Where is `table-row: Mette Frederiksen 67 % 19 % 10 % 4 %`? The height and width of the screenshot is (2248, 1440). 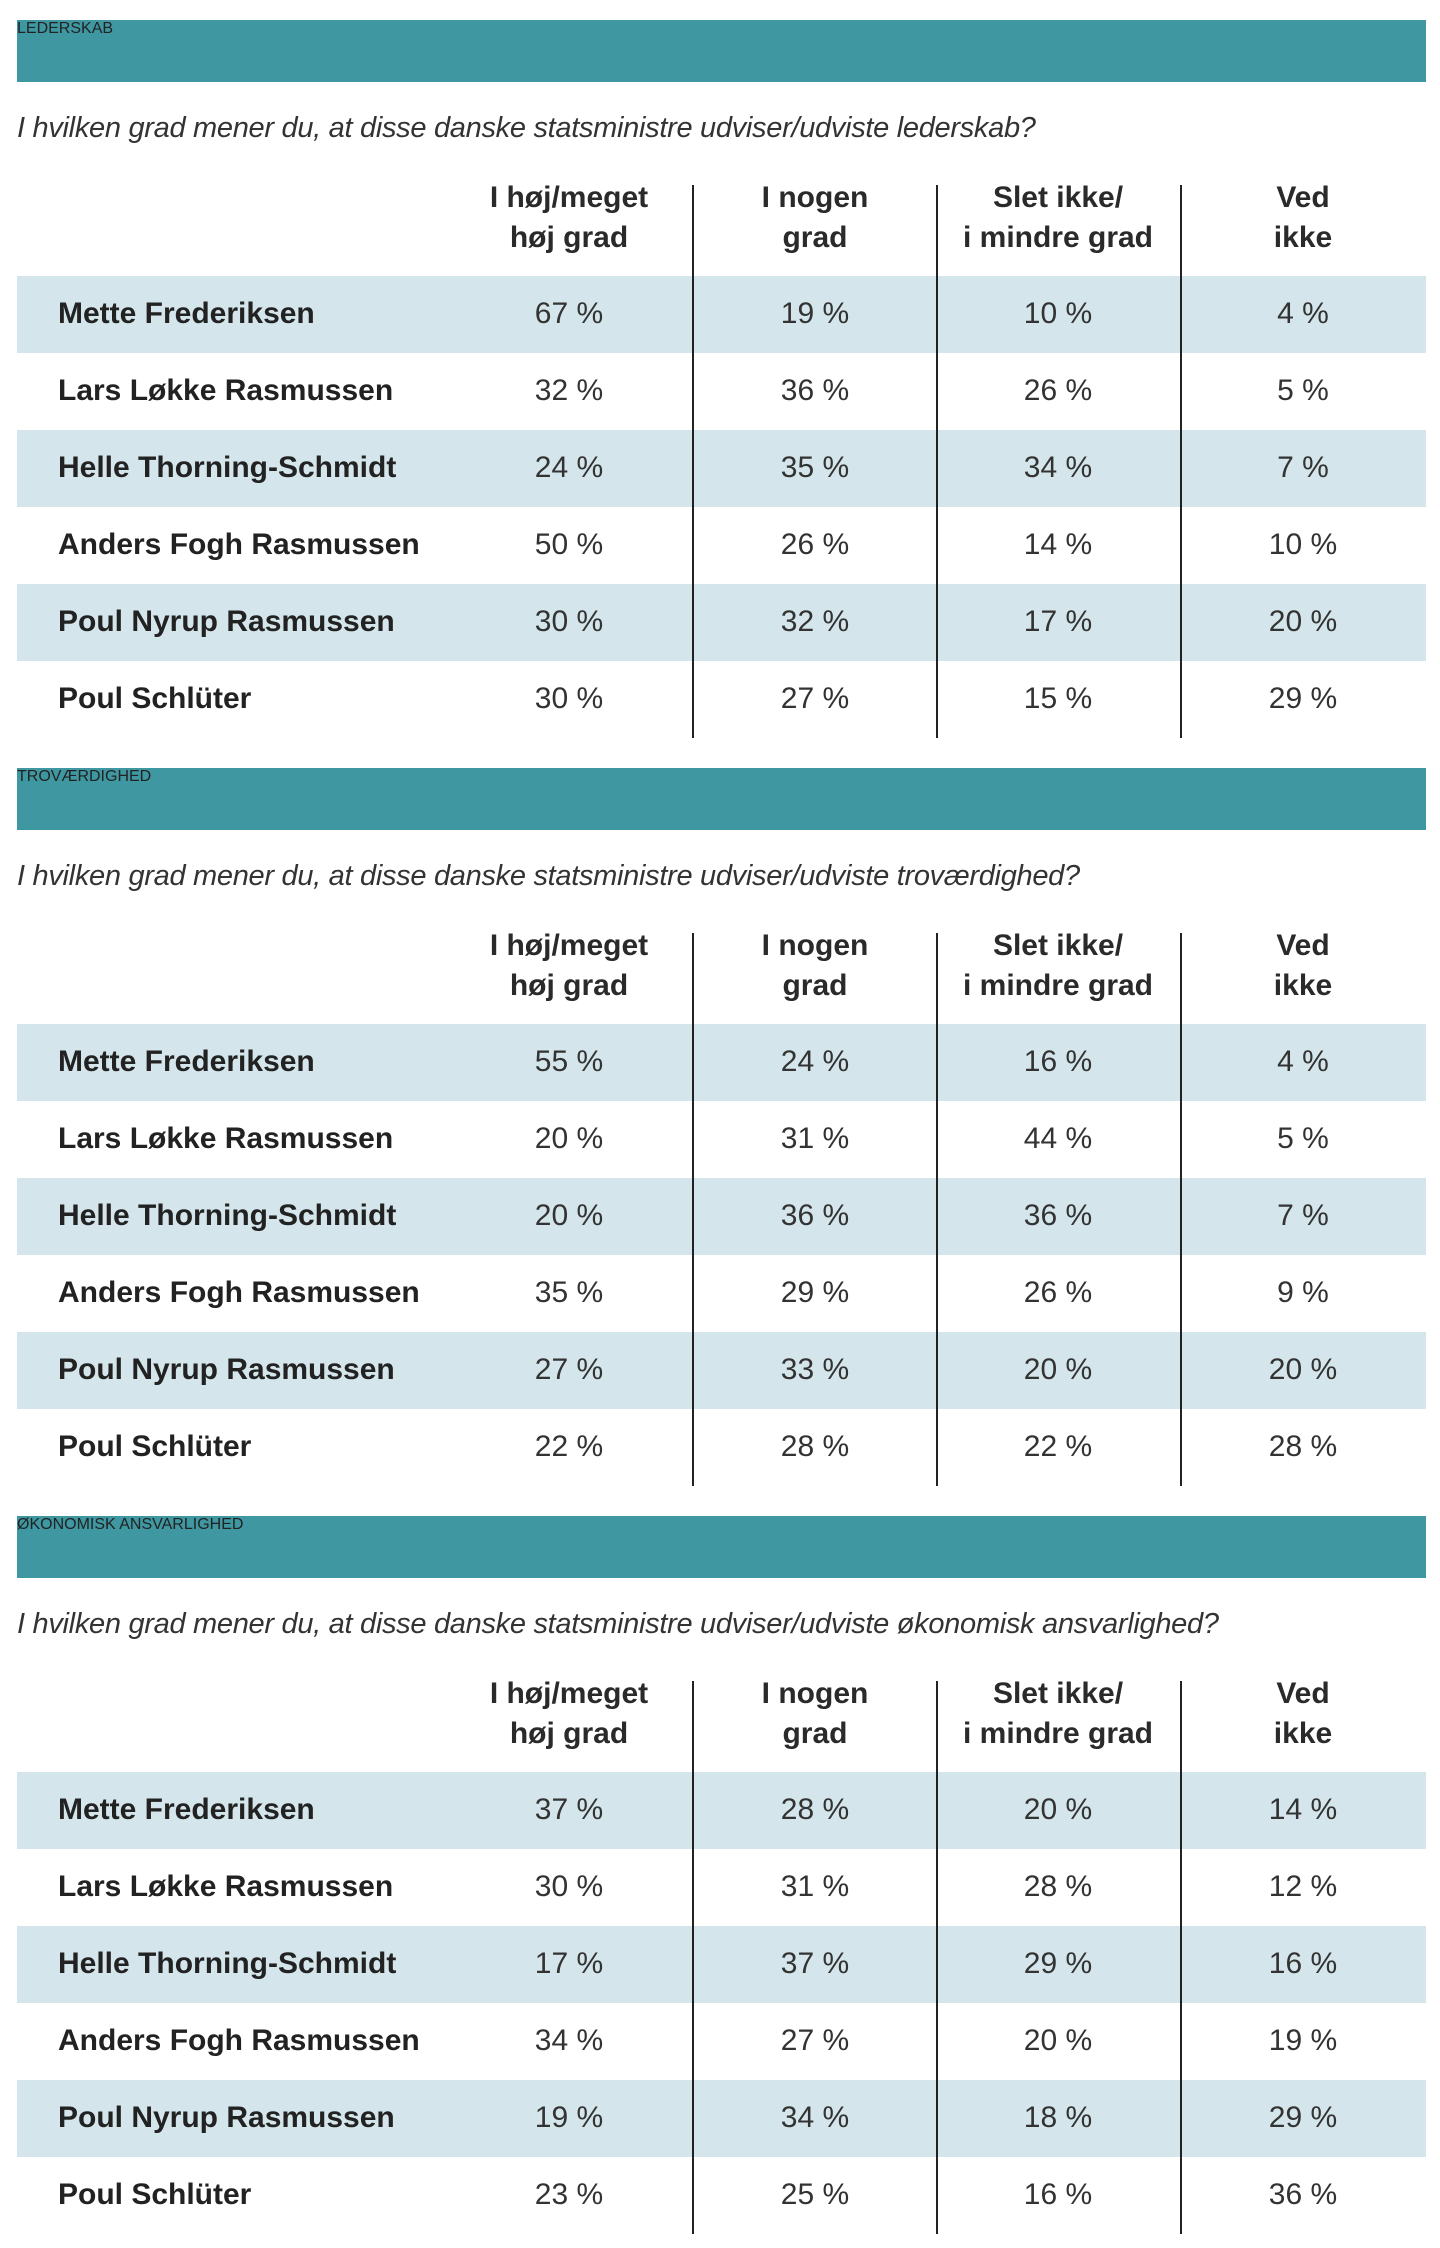
table-row: Mette Frederiksen 67 % 19 % 10 % 4 % is located at coordinates (721, 314).